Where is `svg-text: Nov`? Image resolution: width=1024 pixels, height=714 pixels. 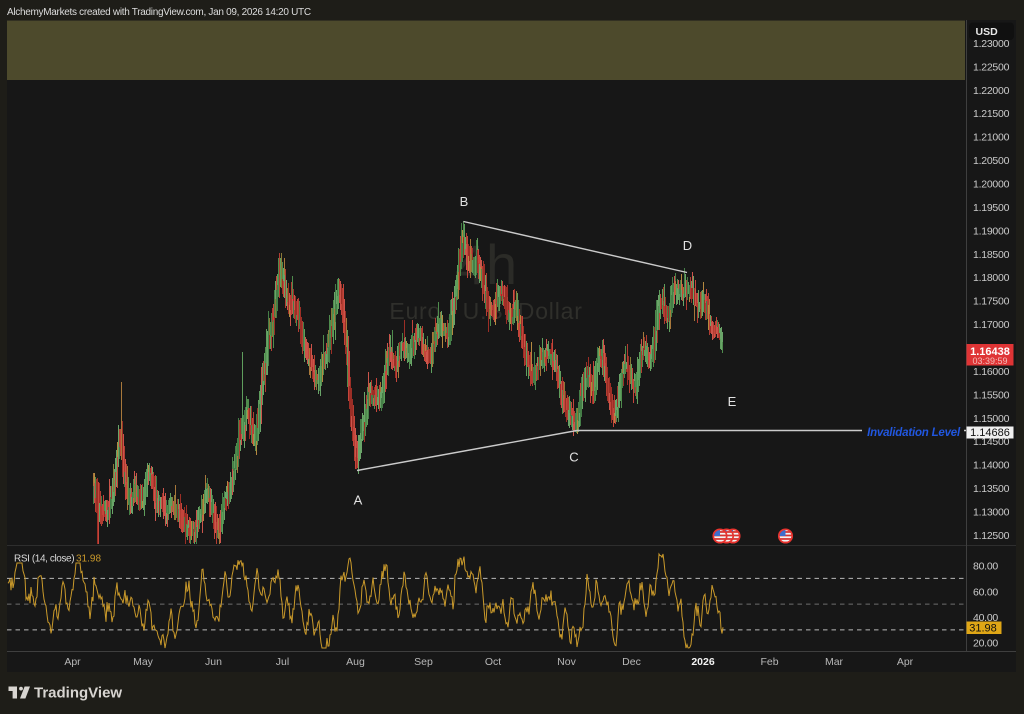 svg-text: Nov is located at coordinates (566, 662).